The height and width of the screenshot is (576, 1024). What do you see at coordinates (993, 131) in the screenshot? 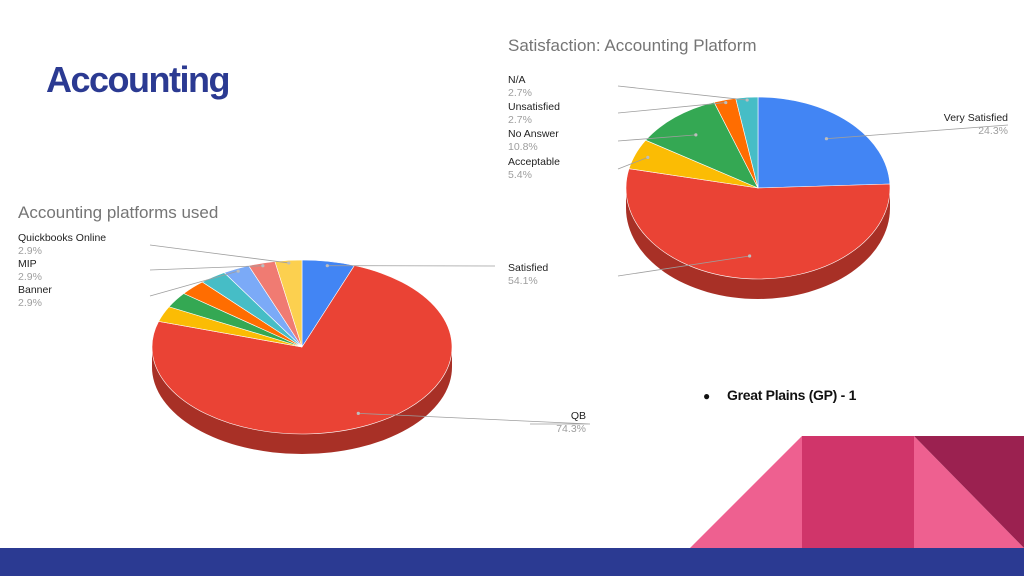
I see `label-percent: 24.3%` at bounding box center [993, 131].